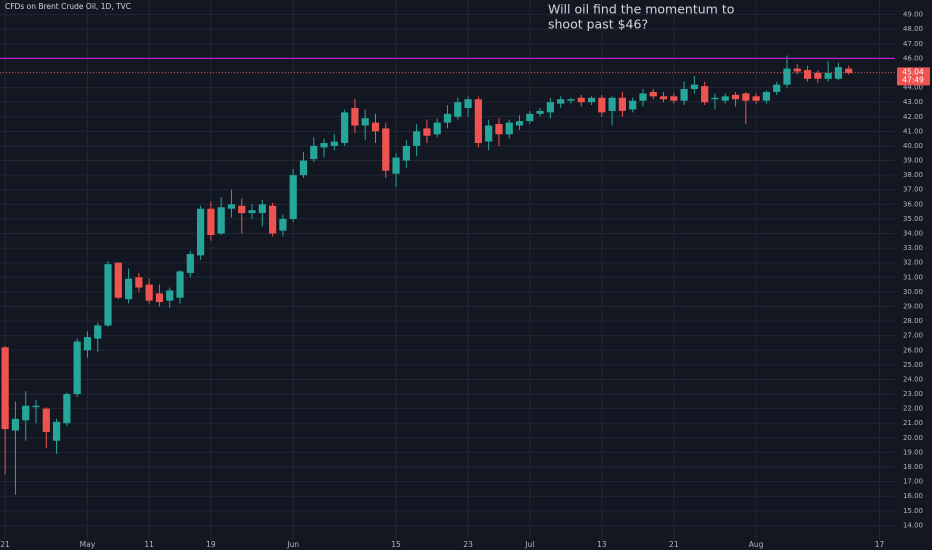  Describe the element at coordinates (913, 190) in the screenshot. I see `y-tick-label: 37.00` at that location.